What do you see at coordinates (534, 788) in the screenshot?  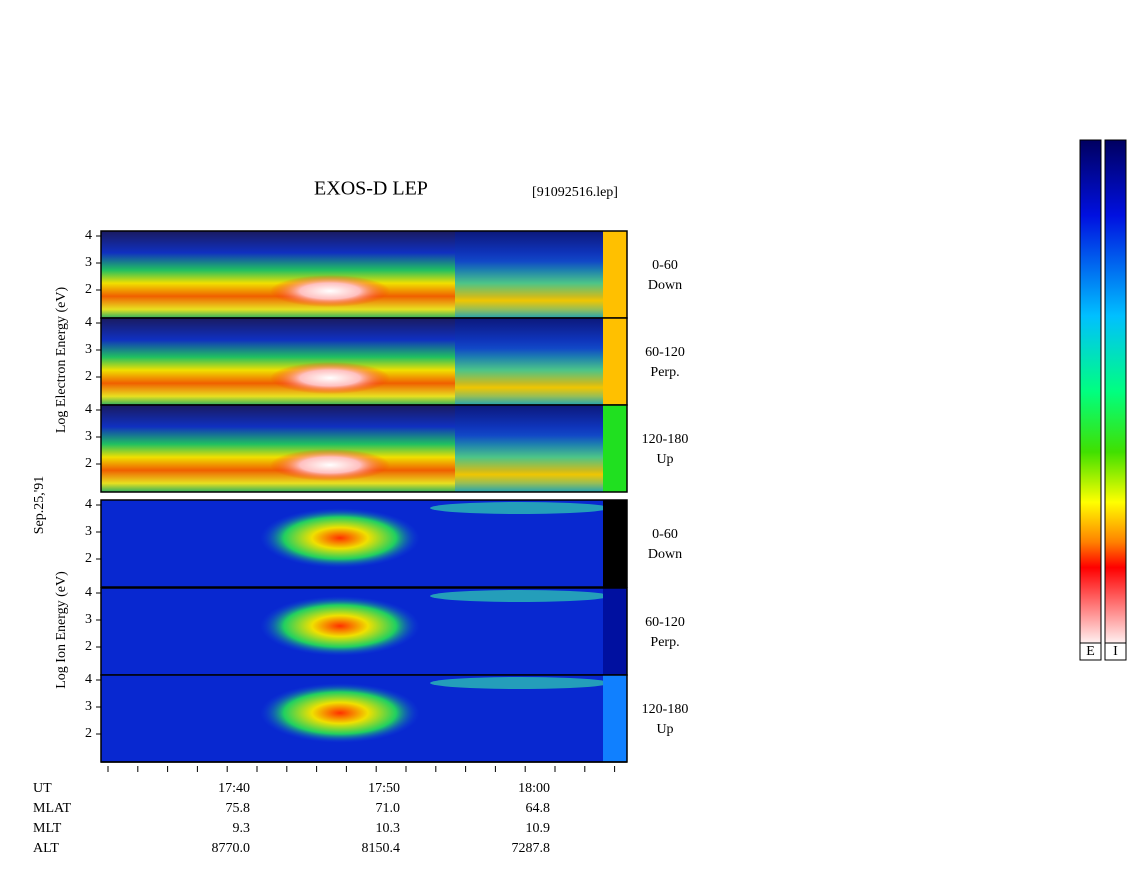 I see `row-value: 18:00` at bounding box center [534, 788].